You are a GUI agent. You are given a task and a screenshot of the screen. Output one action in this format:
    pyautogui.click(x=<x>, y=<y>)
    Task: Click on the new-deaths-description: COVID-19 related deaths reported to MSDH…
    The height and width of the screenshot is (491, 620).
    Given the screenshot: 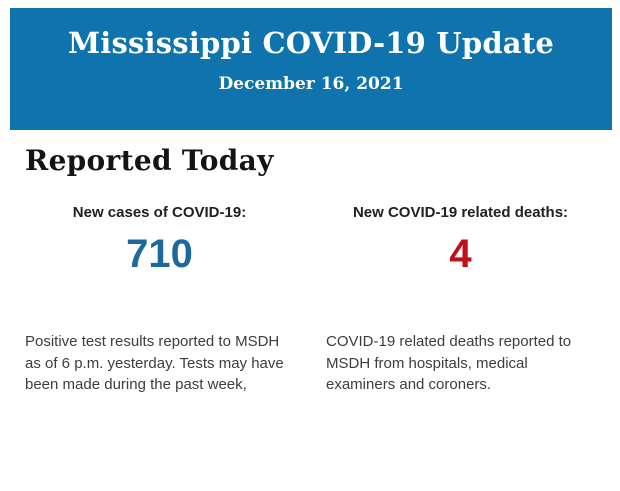 What is the action you would take?
    pyautogui.click(x=449, y=363)
    